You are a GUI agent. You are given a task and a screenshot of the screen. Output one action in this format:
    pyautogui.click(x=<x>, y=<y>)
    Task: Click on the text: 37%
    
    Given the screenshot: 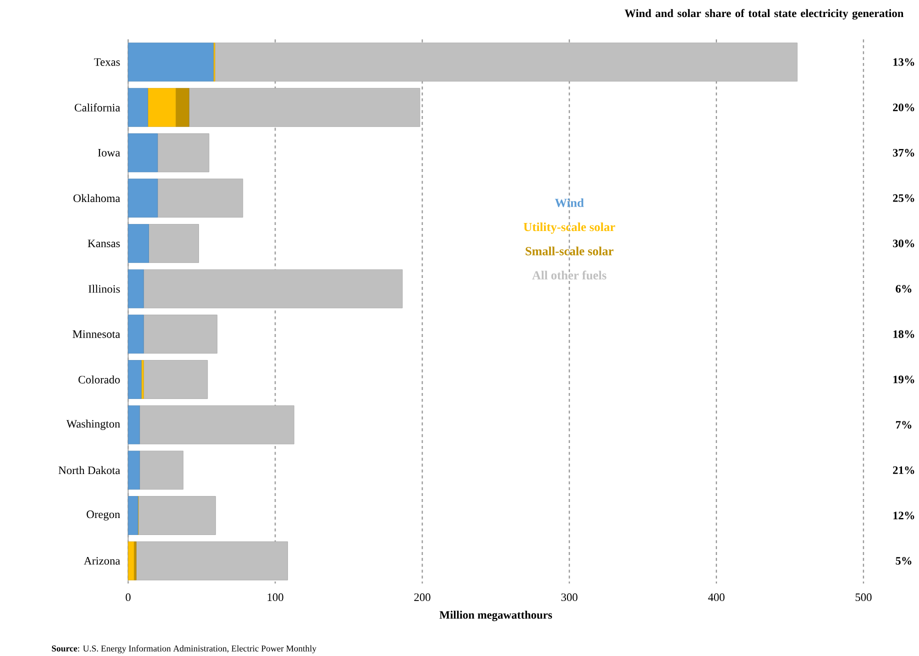 What is the action you would take?
    pyautogui.click(x=903, y=152)
    